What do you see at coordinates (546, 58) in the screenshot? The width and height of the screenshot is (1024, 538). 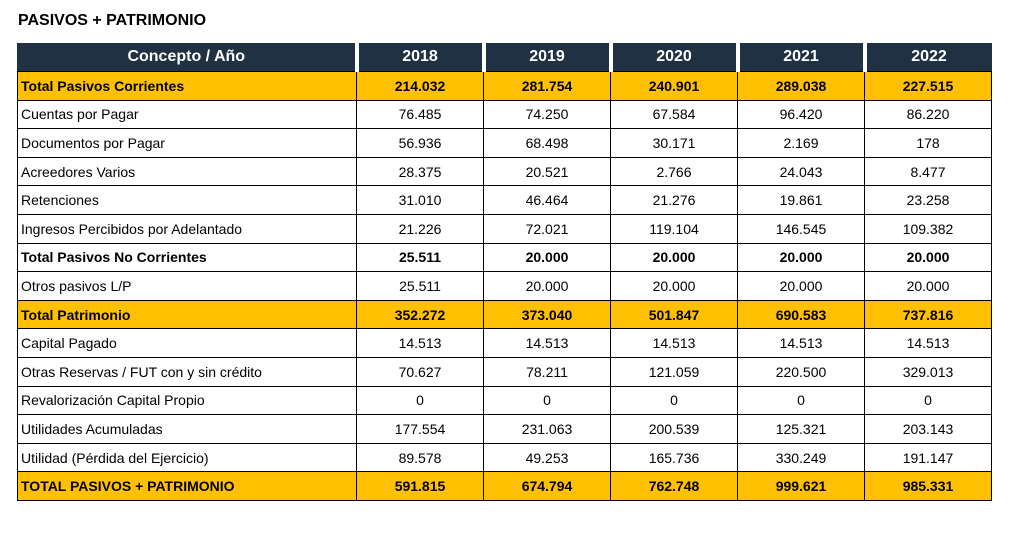 I see `header-year: 2019` at bounding box center [546, 58].